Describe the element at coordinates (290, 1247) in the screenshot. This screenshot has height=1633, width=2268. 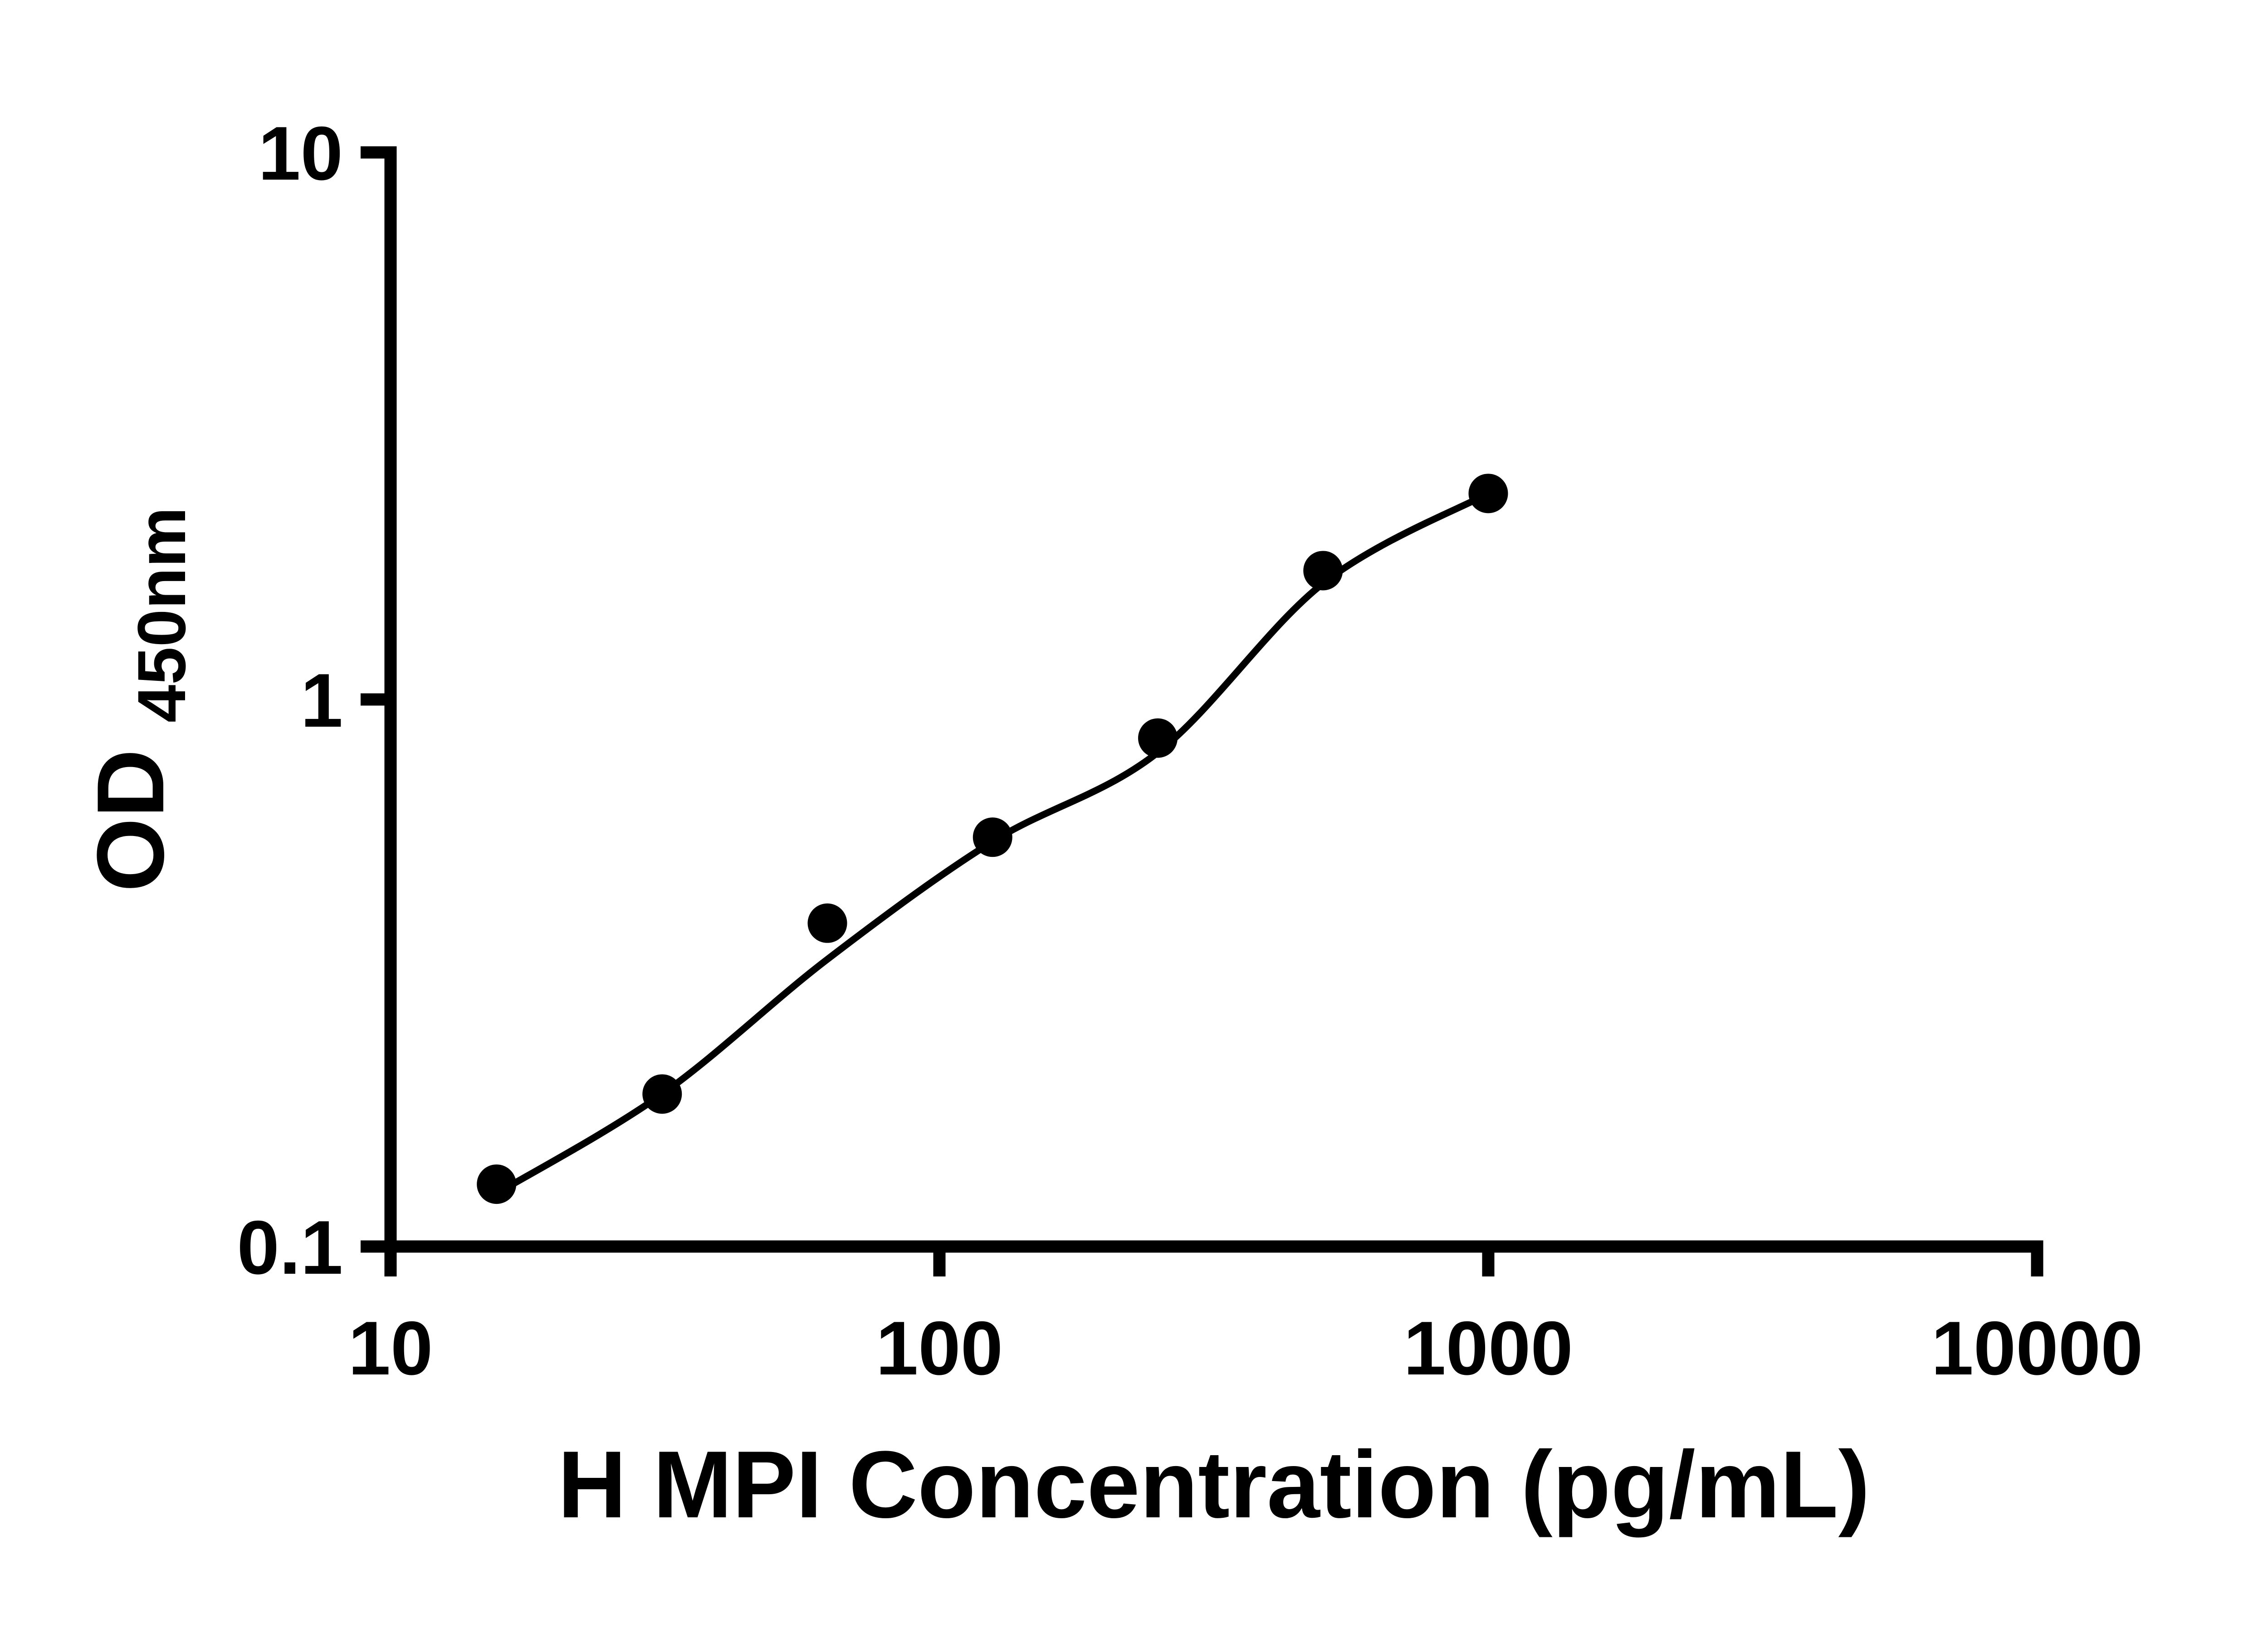
I see `y-tick-label: 0.1` at that location.